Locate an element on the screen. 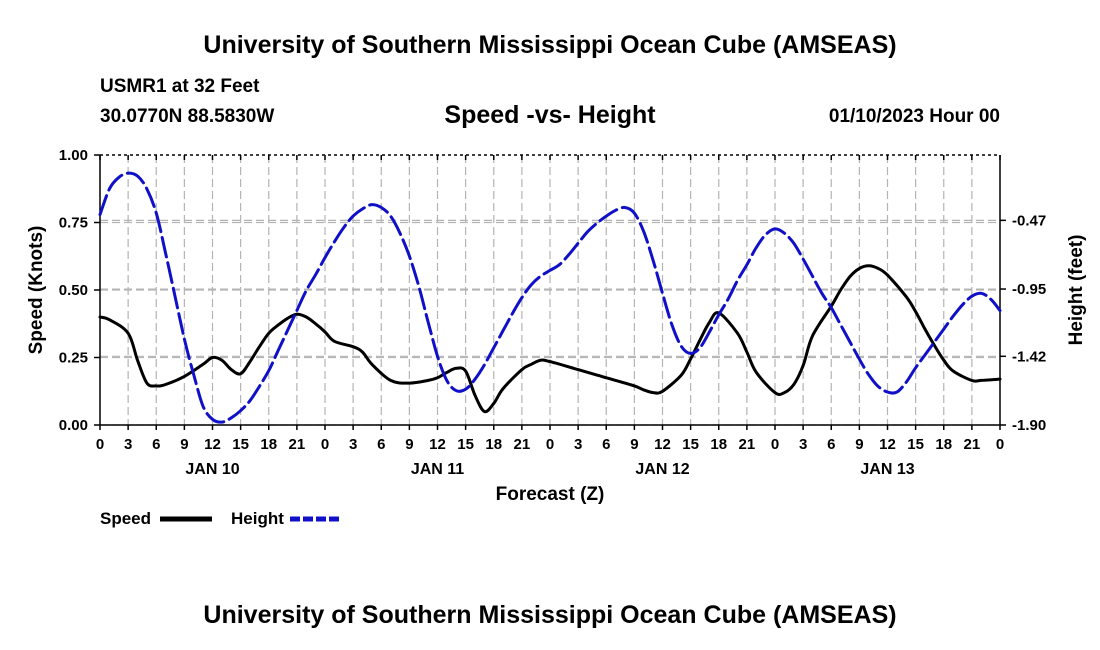 This screenshot has width=1100, height=650. y-left-tick-label: 0.25 is located at coordinates (73, 358).